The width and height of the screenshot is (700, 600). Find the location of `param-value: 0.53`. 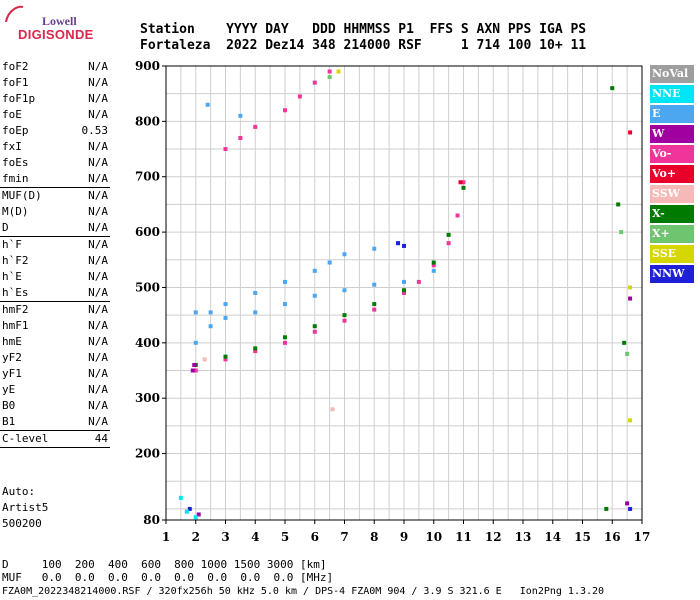

param-value: 0.53 is located at coordinates (95, 130).